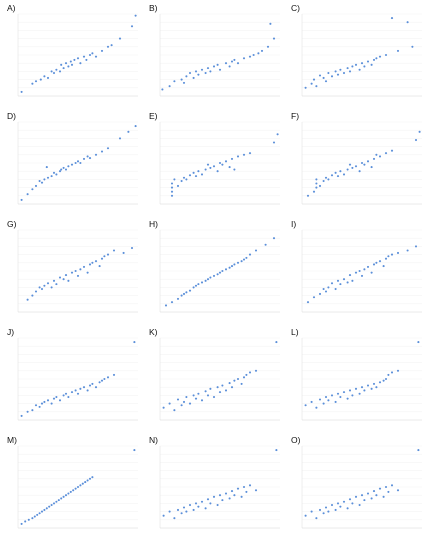  What do you see at coordinates (153, 8) in the screenshot?
I see `panel-label: B)` at bounding box center [153, 8].